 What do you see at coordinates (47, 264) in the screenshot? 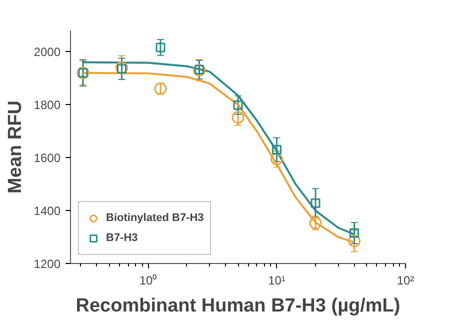
I see `y-tick-label: 1200` at bounding box center [47, 264].